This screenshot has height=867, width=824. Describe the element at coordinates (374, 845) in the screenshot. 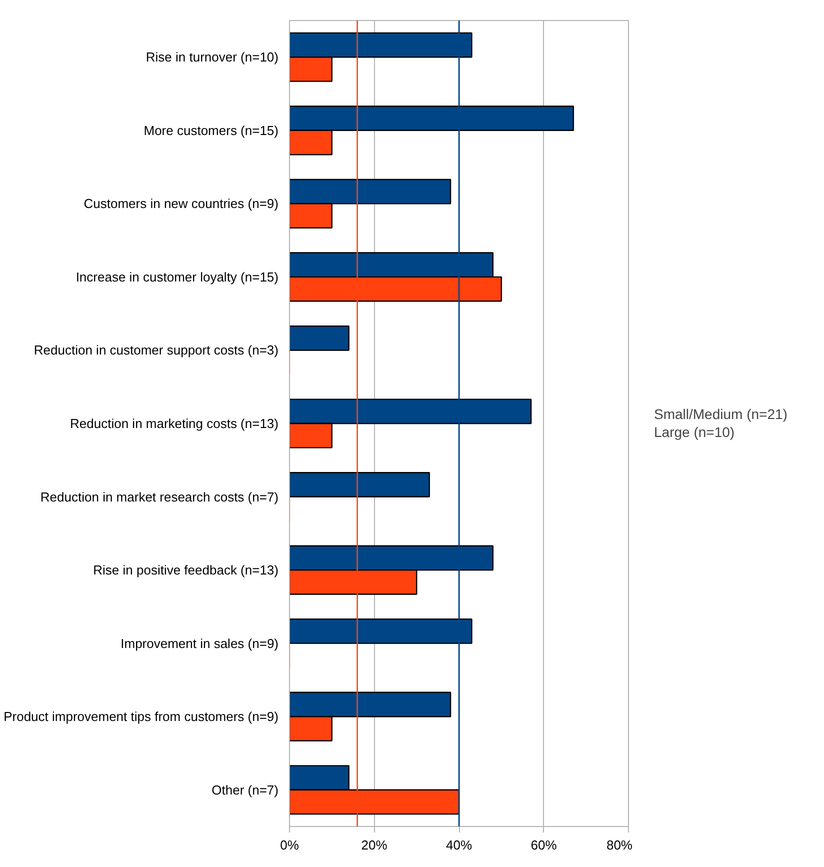

I see `x-tick-label: 20%` at that location.